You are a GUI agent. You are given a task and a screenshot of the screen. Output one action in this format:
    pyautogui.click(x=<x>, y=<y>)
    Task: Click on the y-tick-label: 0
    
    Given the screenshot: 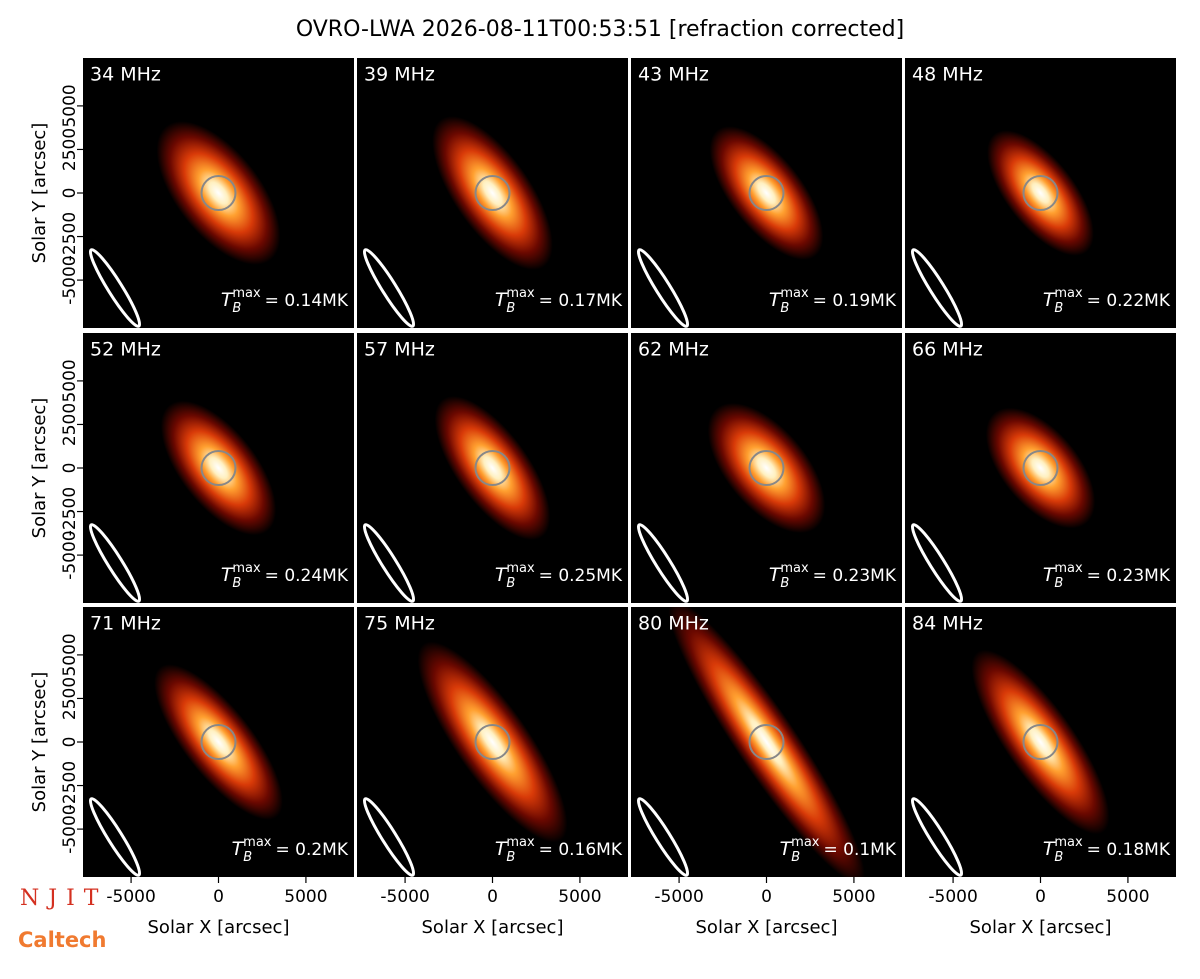 What is the action you would take?
    pyautogui.click(x=70, y=742)
    